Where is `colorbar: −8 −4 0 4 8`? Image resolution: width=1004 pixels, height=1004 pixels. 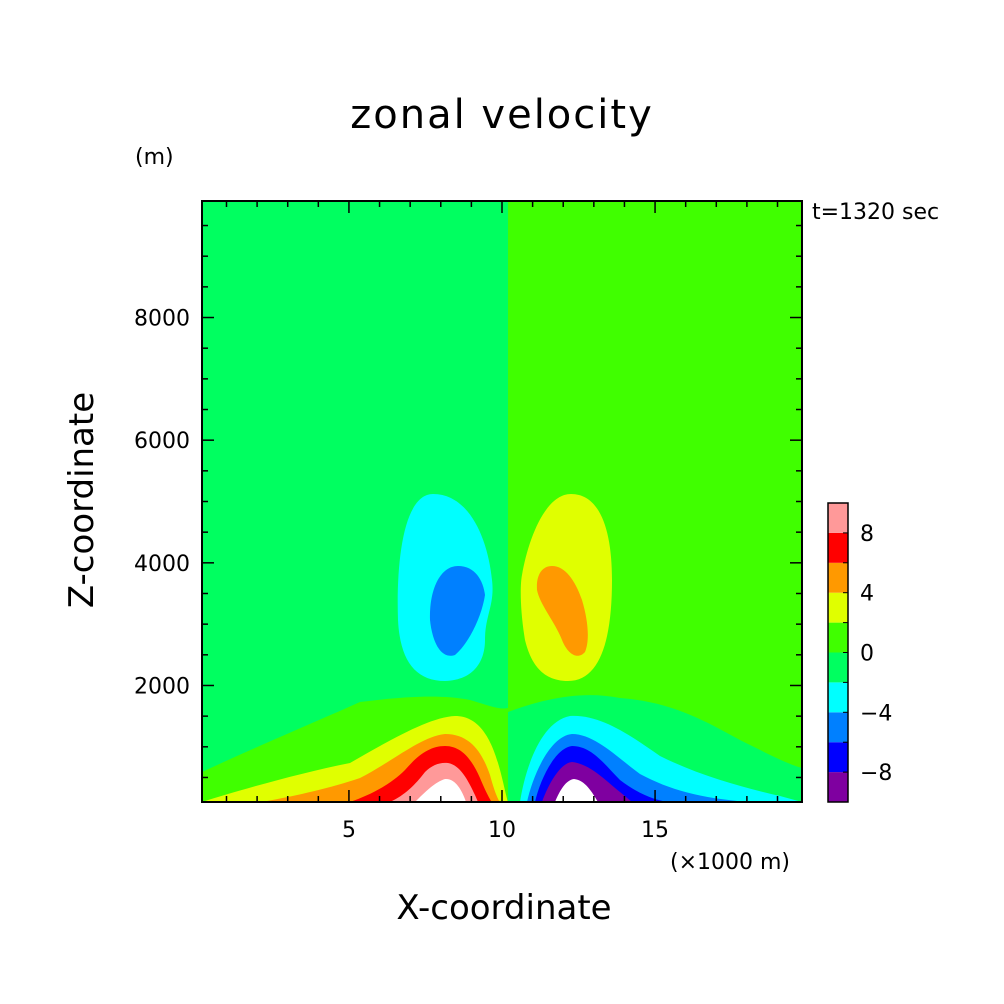
colorbar: −8 −4 0 4 8 is located at coordinates (859, 652).